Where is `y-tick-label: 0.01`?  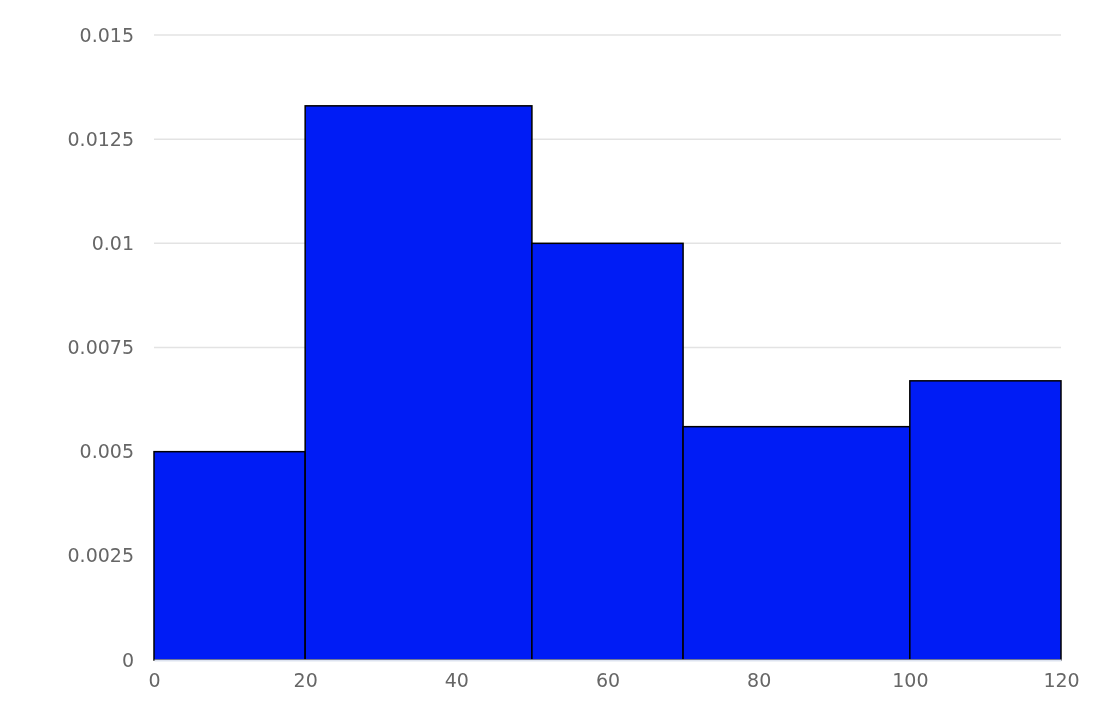
y-tick-label: 0.01 is located at coordinates (112, 242).